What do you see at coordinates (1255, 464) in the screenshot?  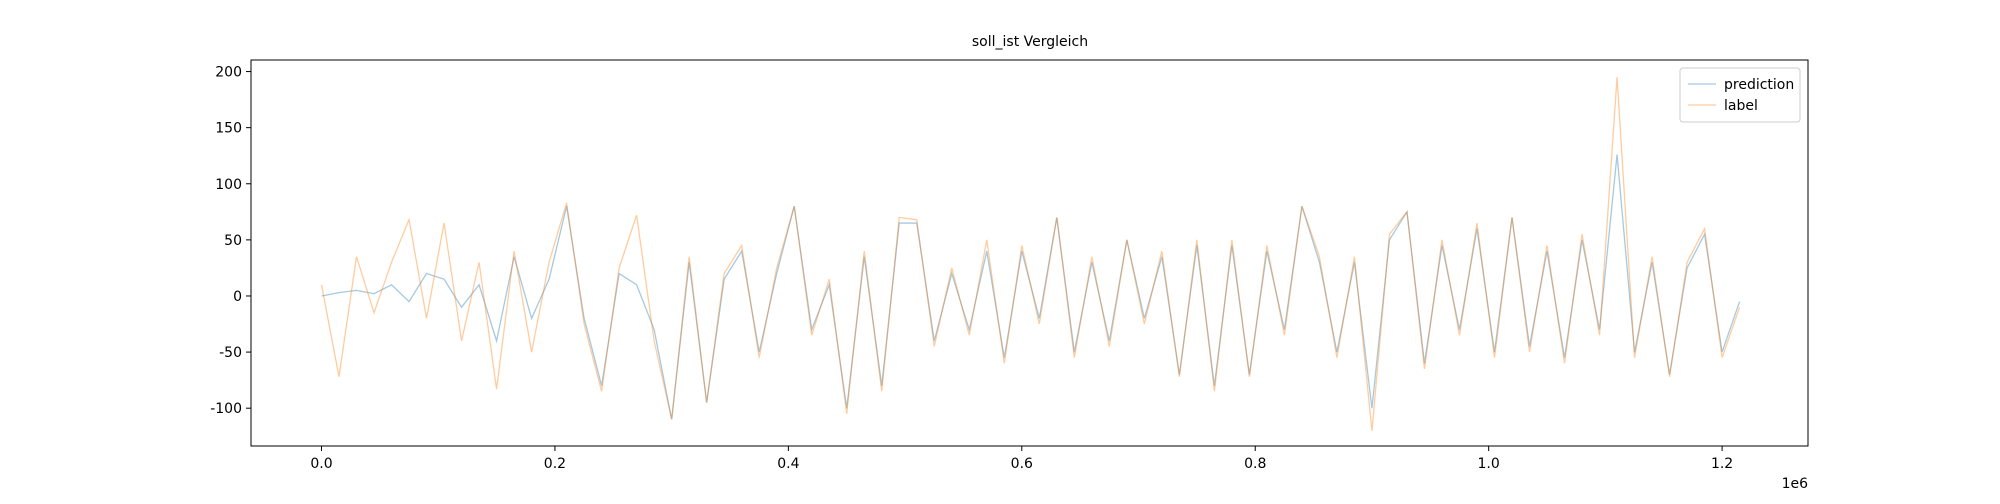 I see `x-tick-label: 0.8` at bounding box center [1255, 464].